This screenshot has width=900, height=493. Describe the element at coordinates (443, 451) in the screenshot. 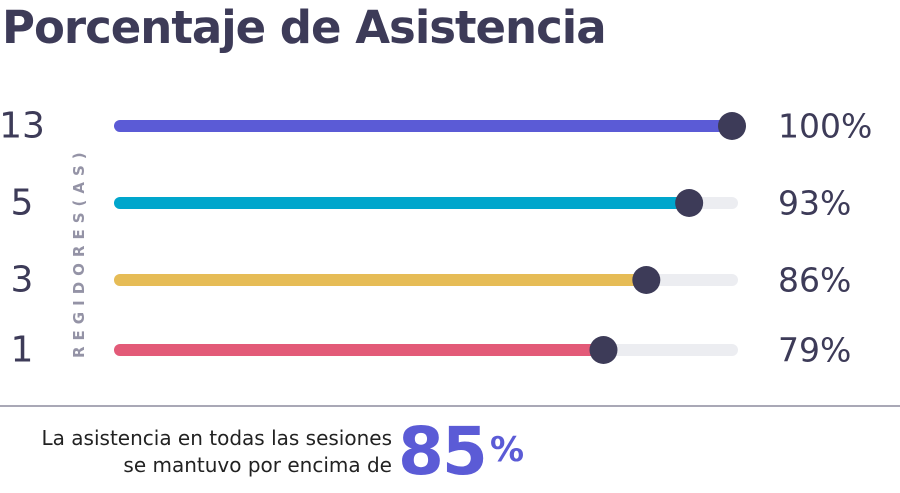

I see `attendance-threshold-value: 85` at that location.